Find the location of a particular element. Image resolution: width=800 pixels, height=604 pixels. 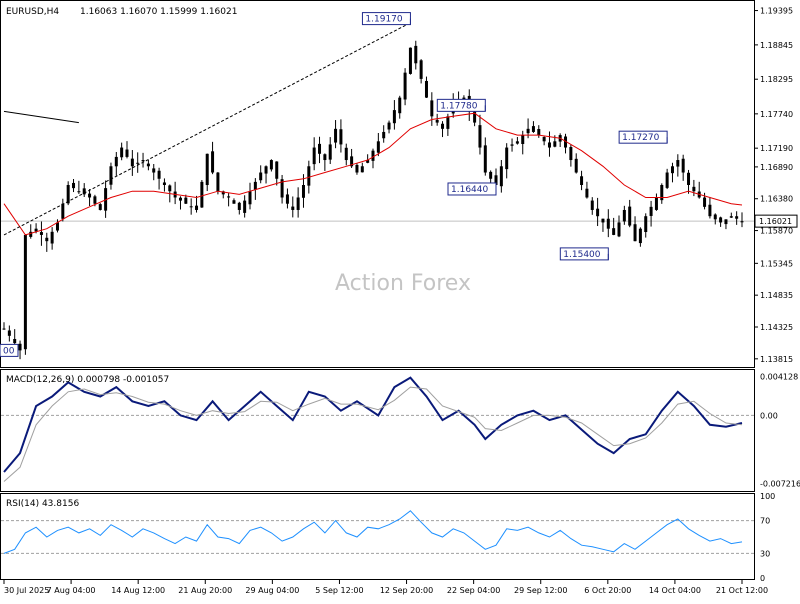

resistance-line is located at coordinates (41, 117).